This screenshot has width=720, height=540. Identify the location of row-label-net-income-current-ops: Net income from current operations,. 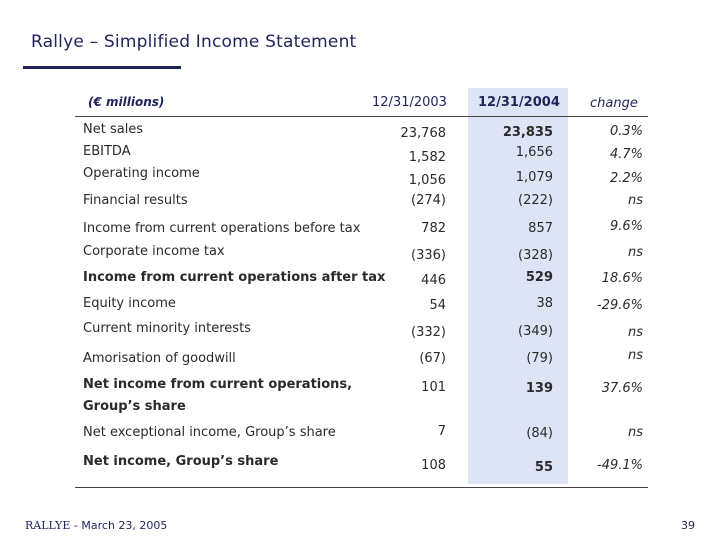
(218, 384).